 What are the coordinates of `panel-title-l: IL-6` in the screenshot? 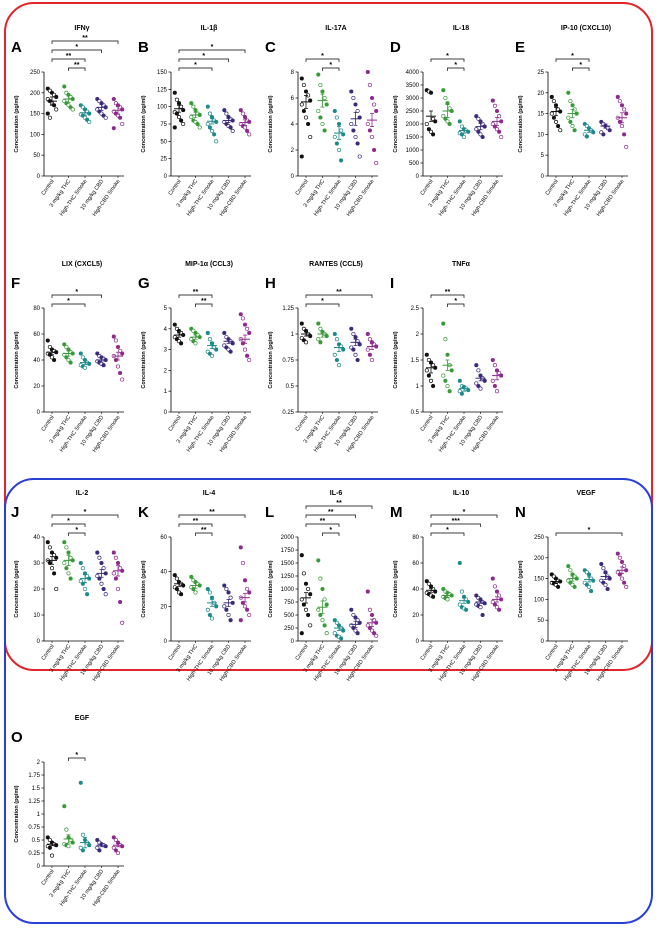 It's located at (336, 493).